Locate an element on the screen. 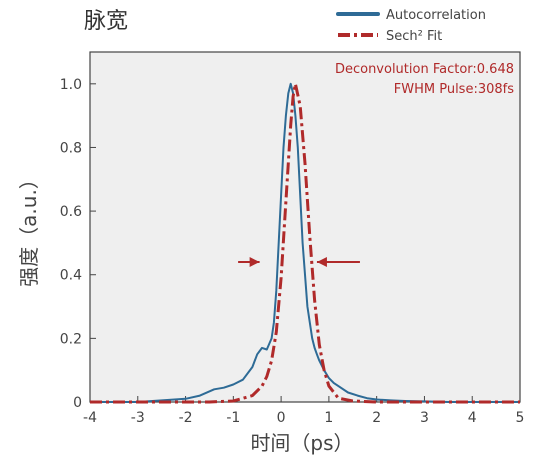 The image size is (536, 464). y-tick-label: 1.0 is located at coordinates (71, 85).